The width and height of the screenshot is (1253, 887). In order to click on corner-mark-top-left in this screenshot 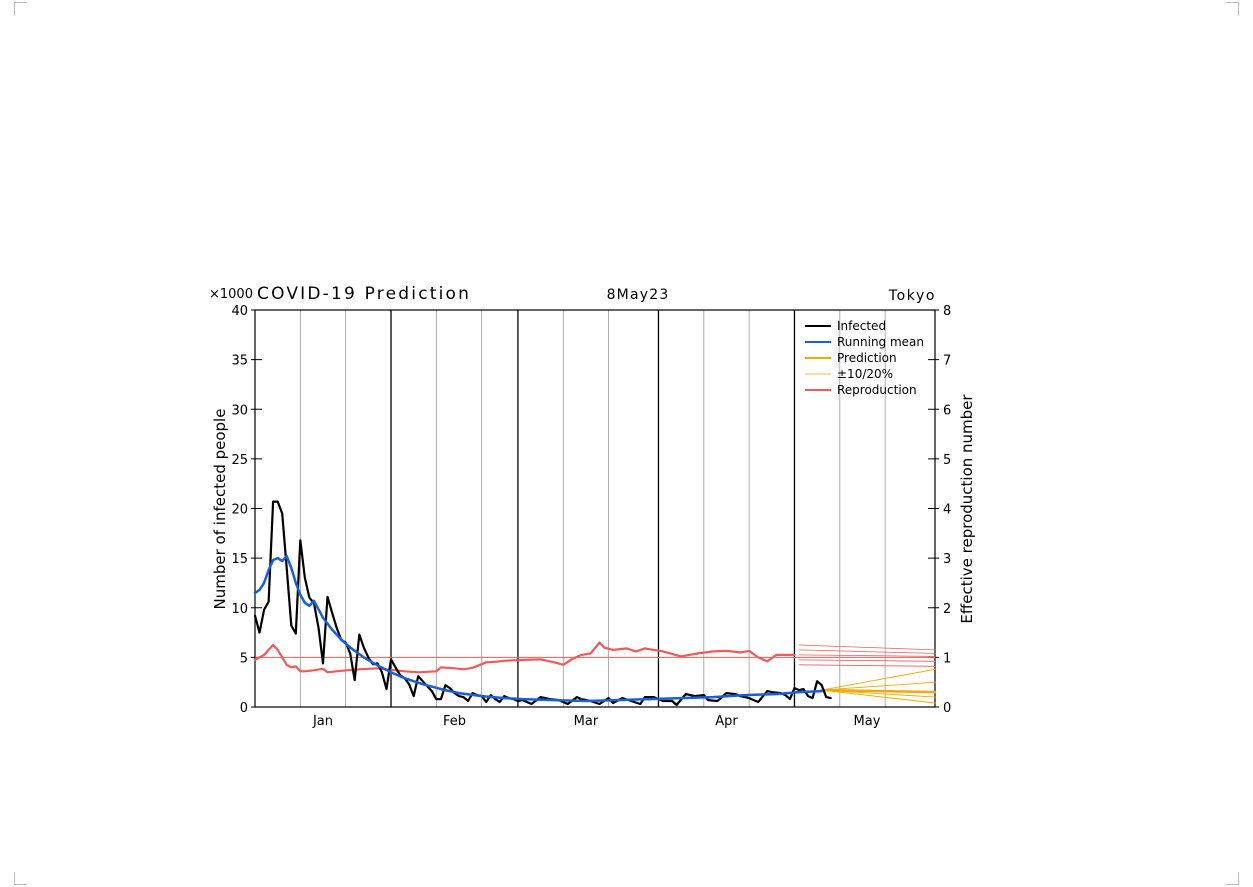, I will do `click(20, 8)`.